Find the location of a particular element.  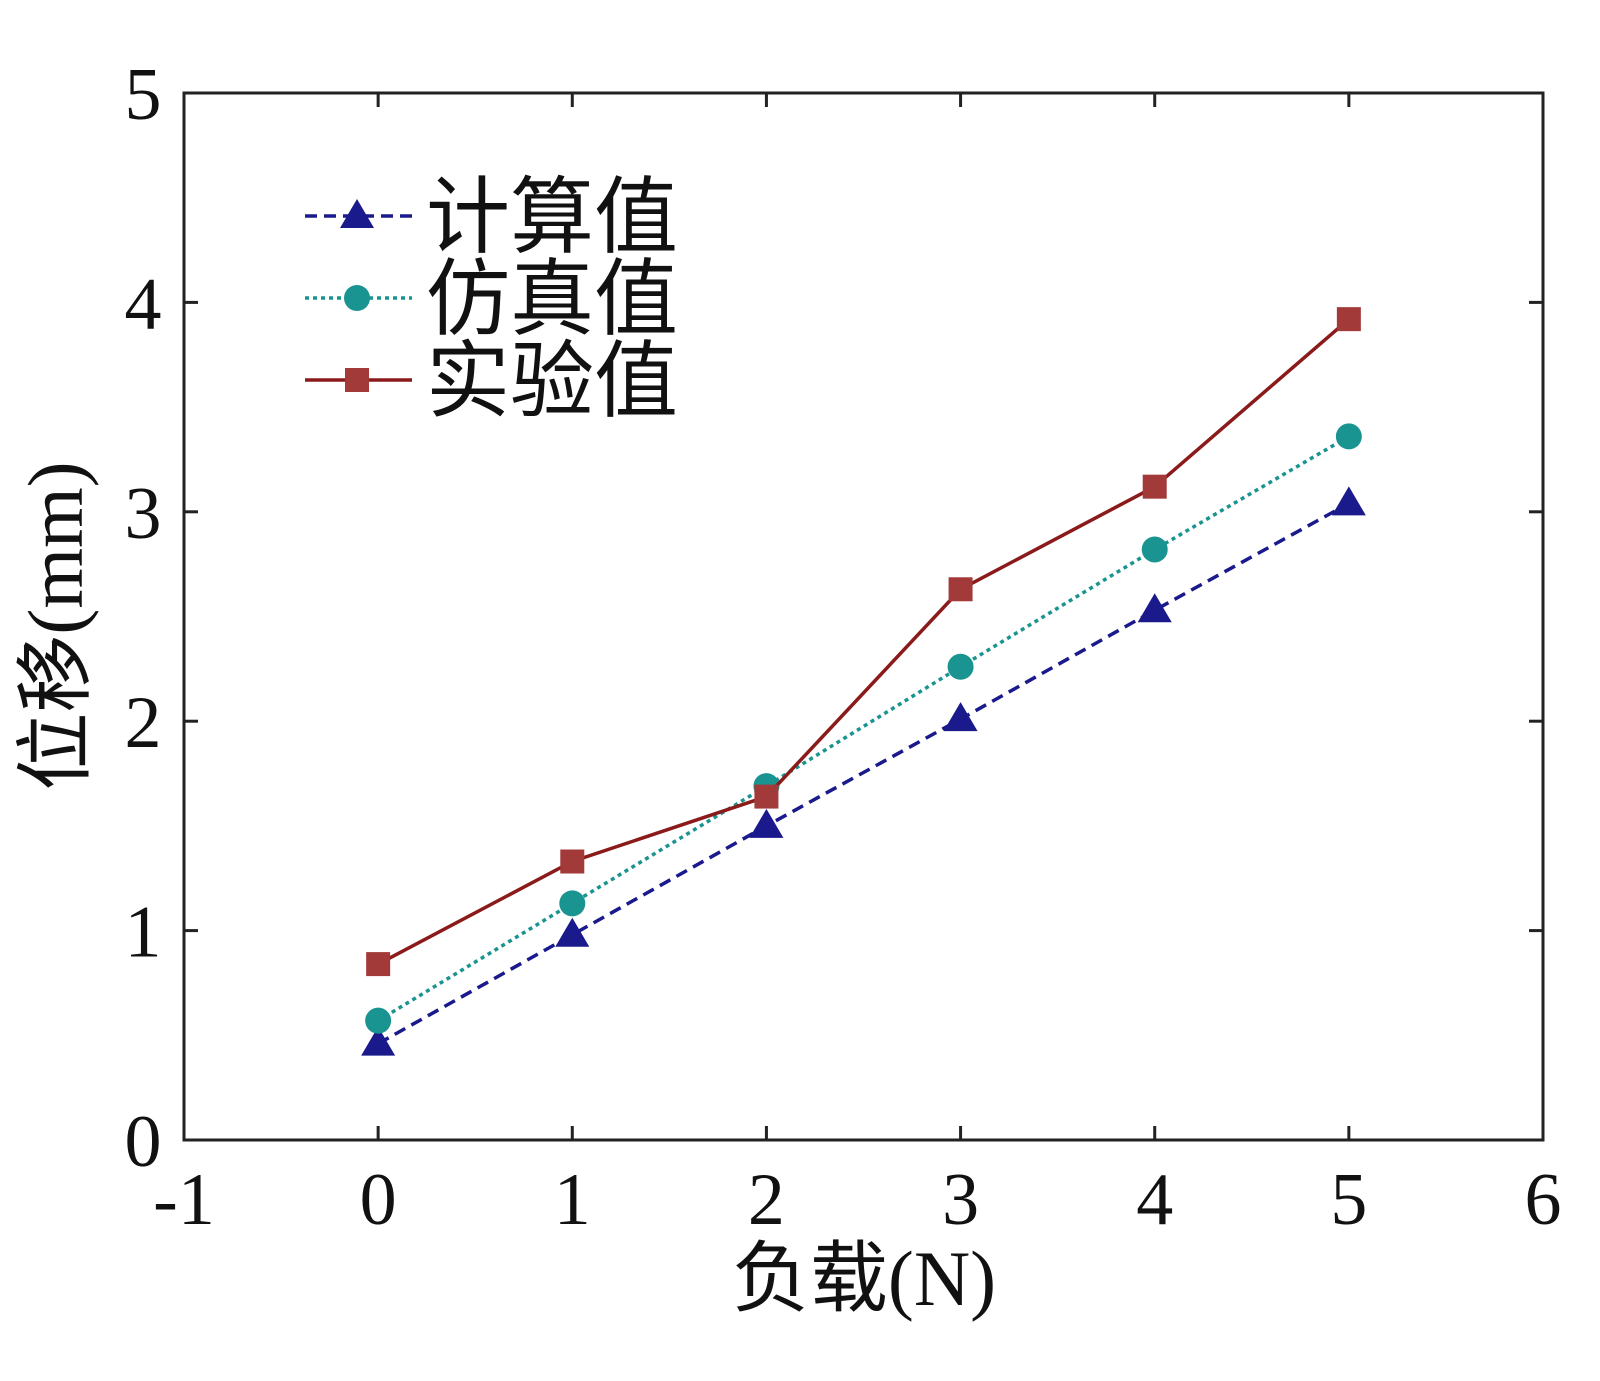

y-axis-label: 位移(mm) is located at coordinates (55, 625).